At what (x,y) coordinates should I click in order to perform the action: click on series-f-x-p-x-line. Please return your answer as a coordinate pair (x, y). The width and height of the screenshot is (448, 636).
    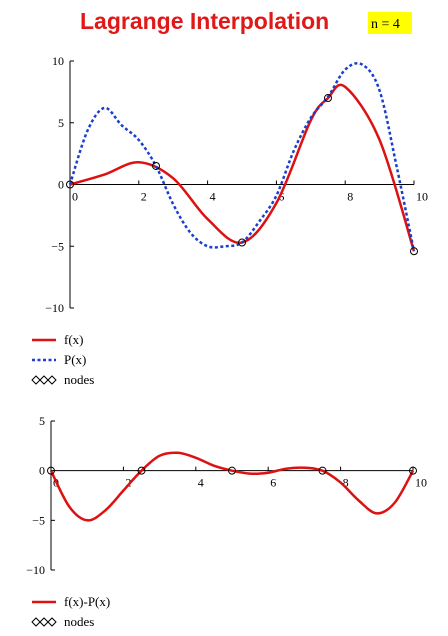
    Looking at the image, I should click on (232, 486).